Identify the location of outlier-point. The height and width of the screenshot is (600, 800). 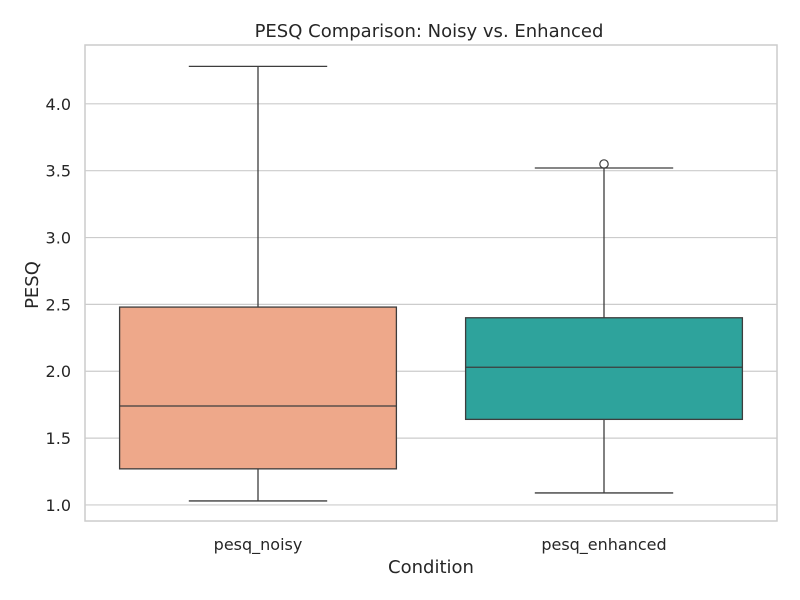
(604, 164).